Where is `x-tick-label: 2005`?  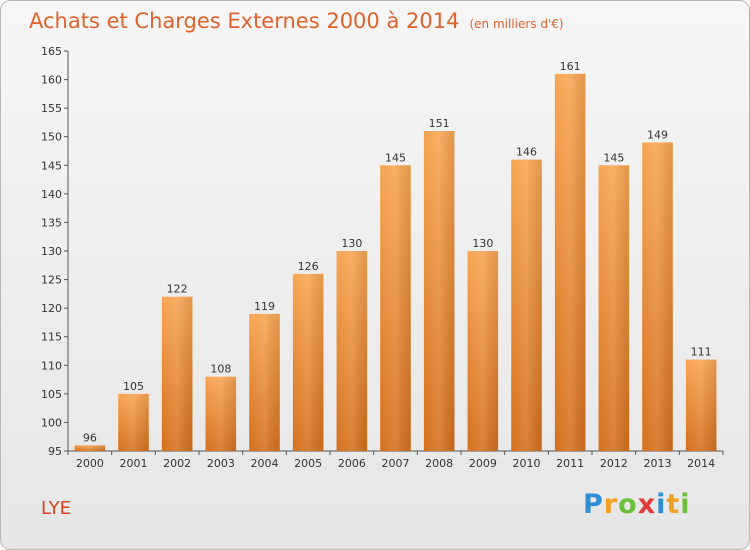 x-tick-label: 2005 is located at coordinates (308, 463).